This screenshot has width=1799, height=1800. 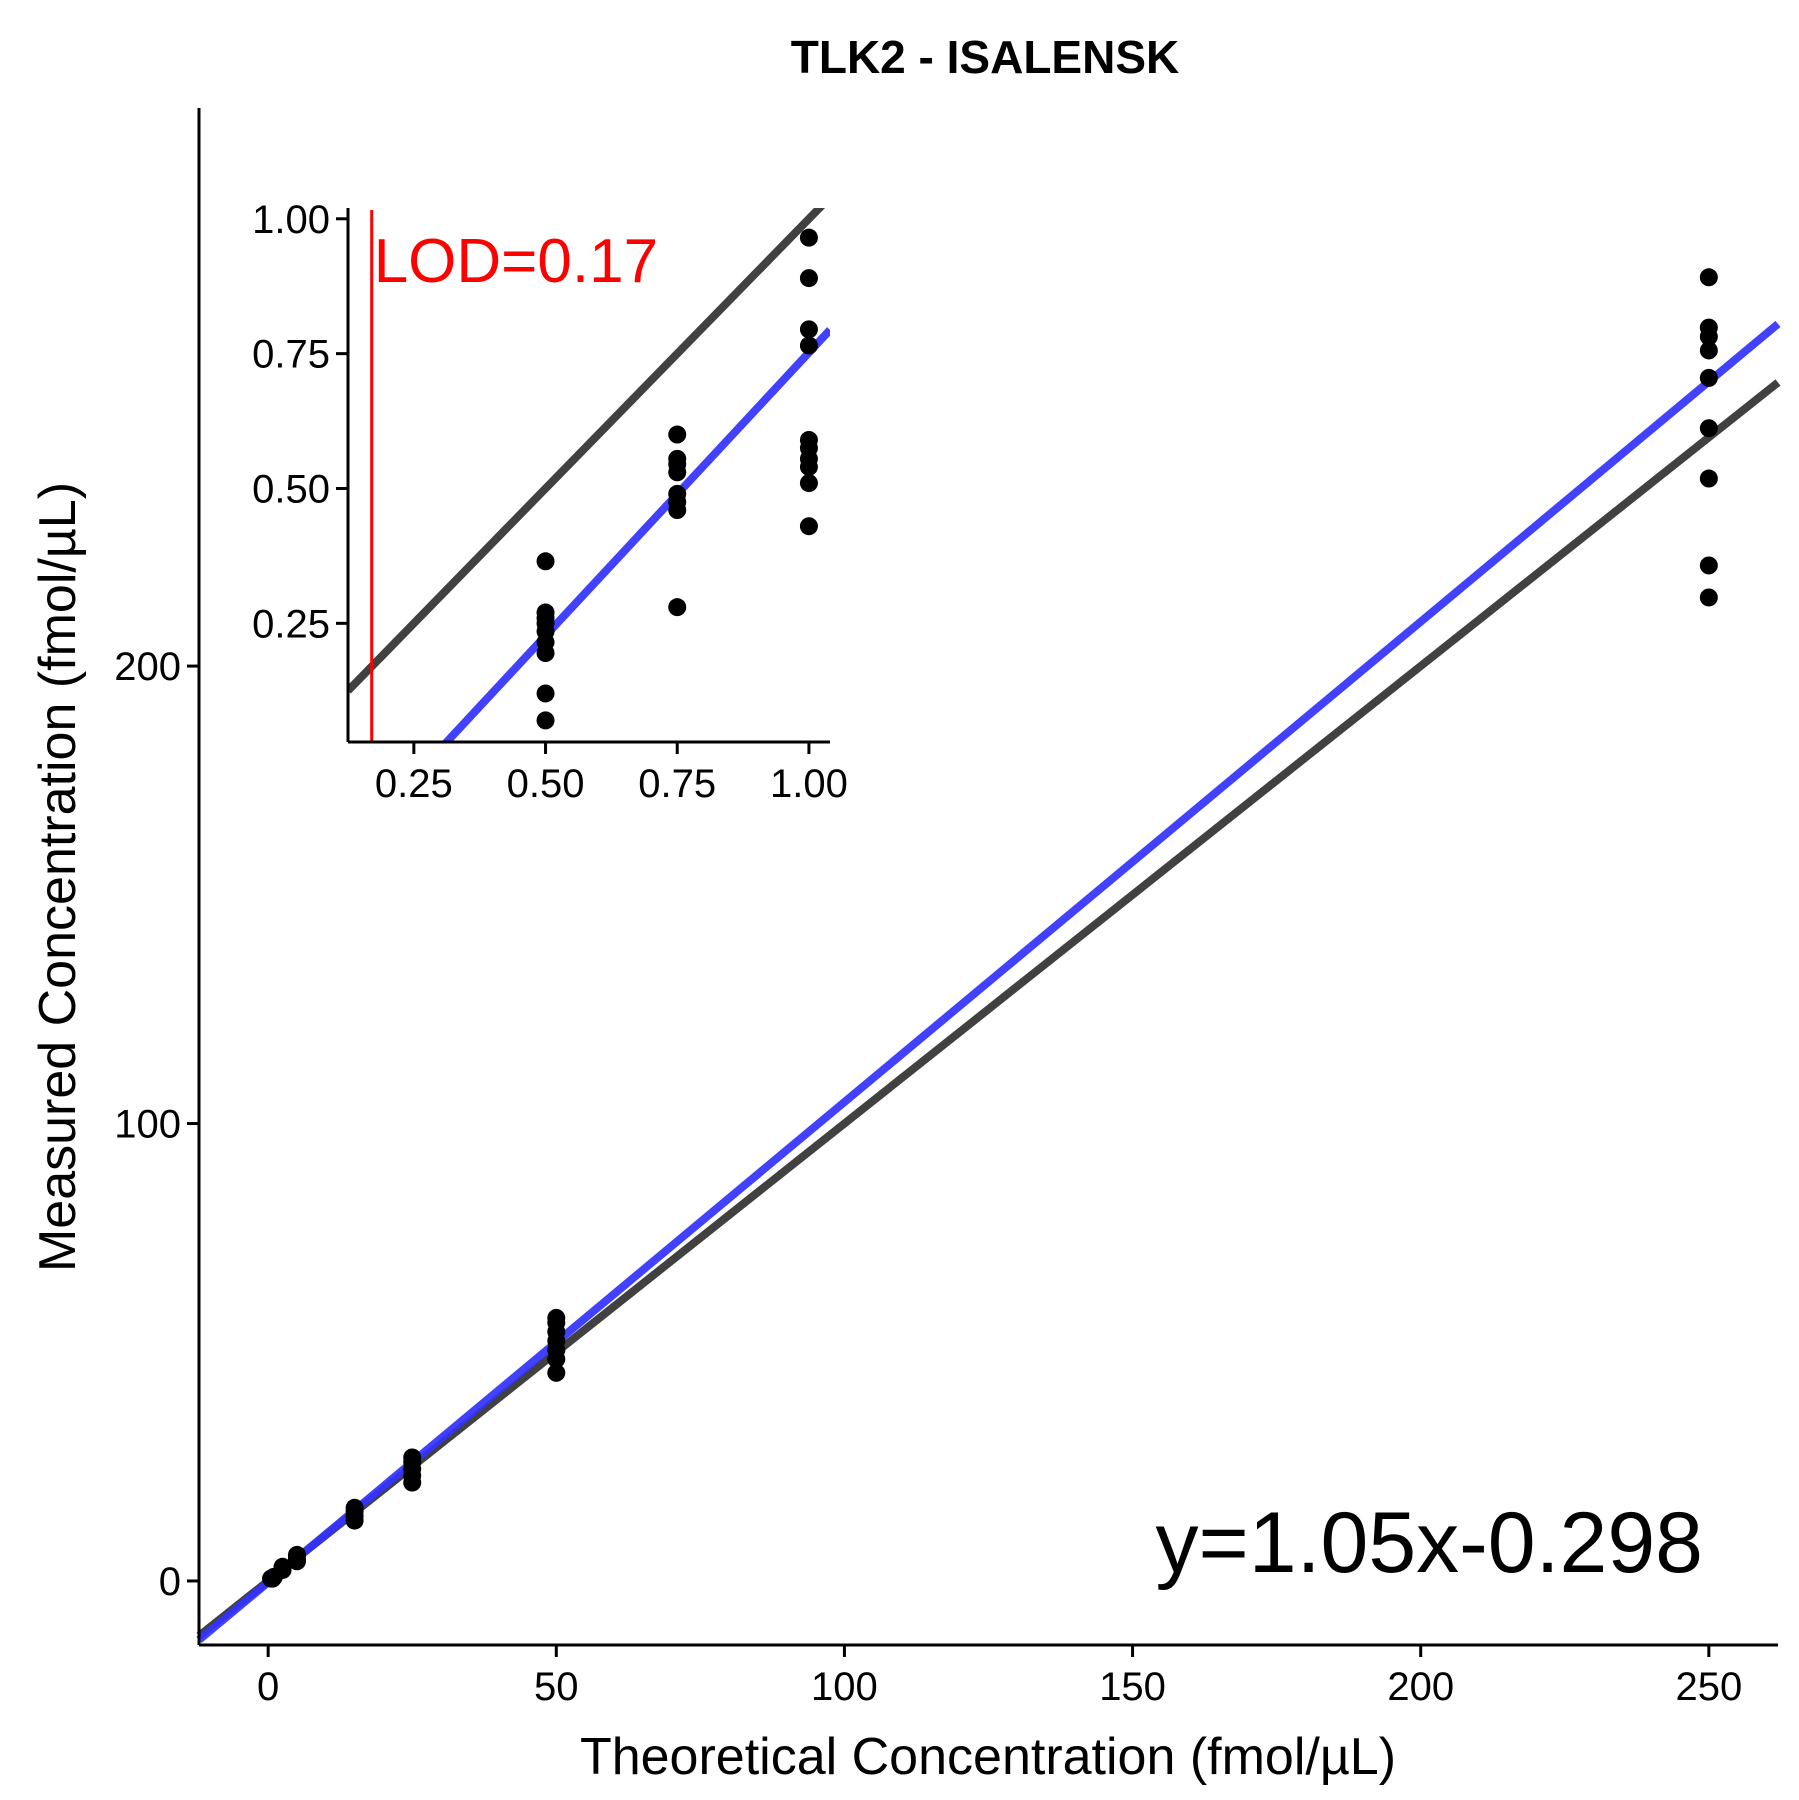 I want to click on inset-regression-lines, so click(x=589, y=475).